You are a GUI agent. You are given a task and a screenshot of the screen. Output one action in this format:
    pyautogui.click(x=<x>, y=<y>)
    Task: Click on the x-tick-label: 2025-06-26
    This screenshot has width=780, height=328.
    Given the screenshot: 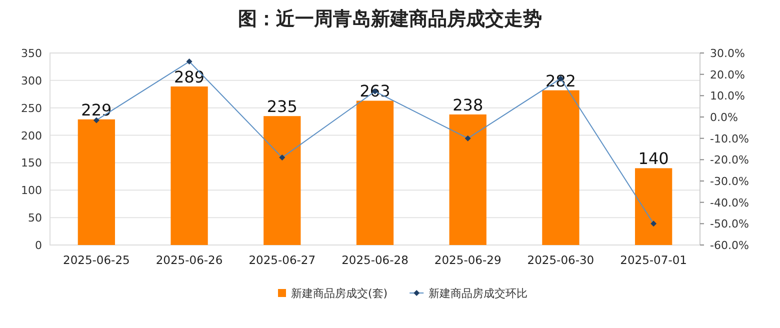 What is the action you would take?
    pyautogui.click(x=189, y=260)
    